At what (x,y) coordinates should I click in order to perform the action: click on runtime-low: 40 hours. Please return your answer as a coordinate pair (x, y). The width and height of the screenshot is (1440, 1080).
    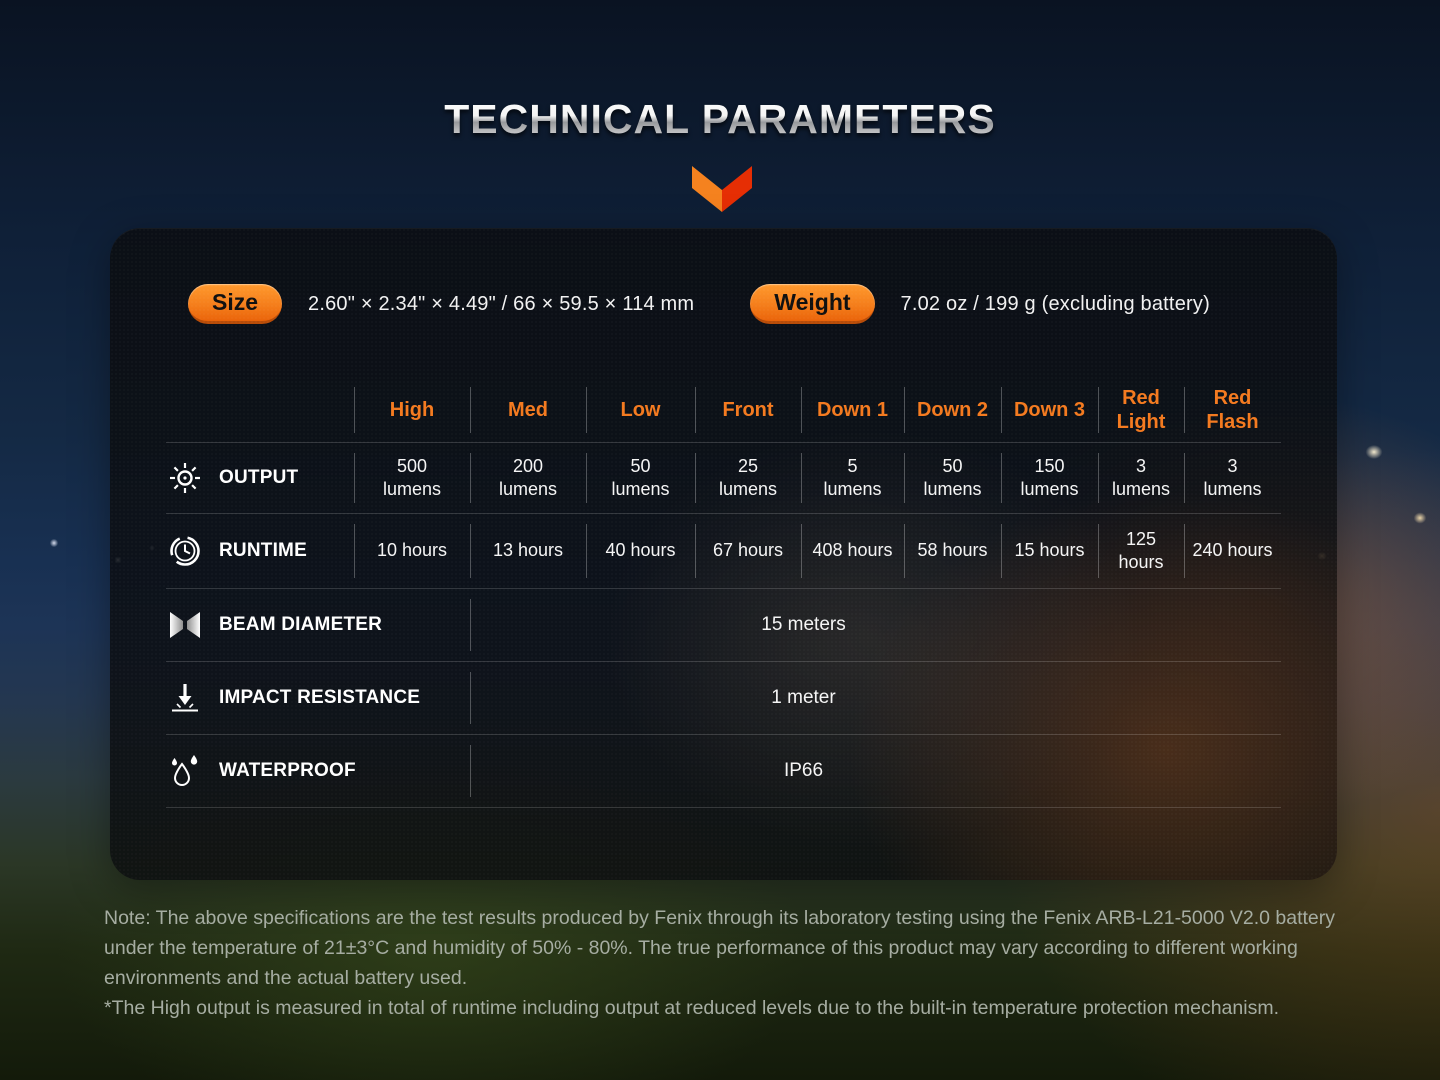
    Looking at the image, I should click on (640, 551).